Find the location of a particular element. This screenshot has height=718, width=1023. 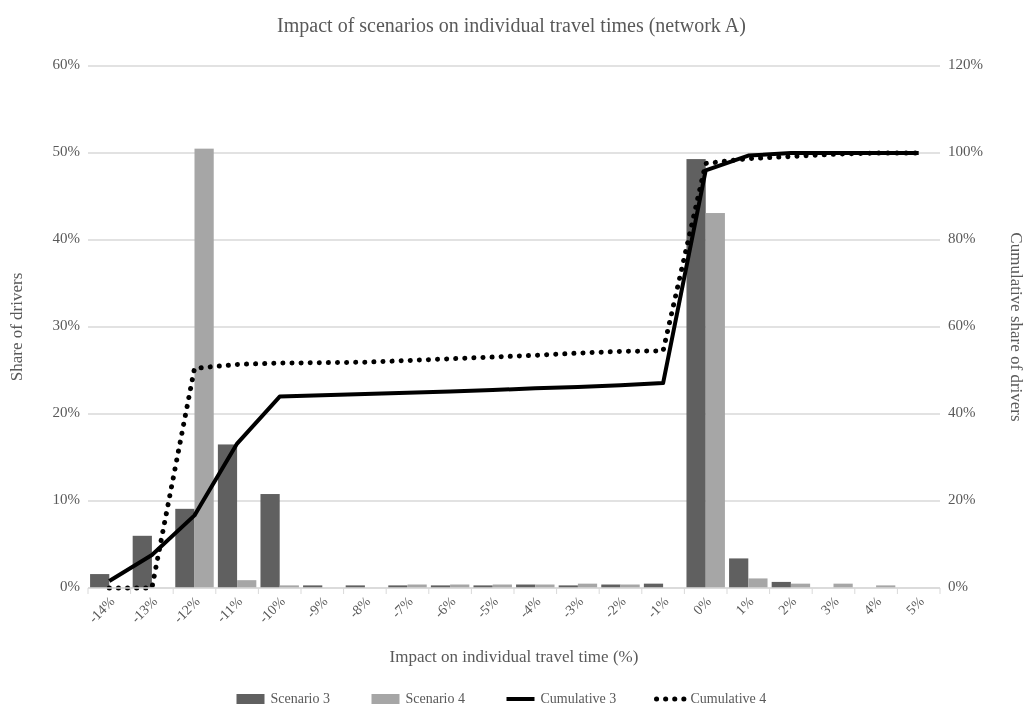

x-tick-label: -1% is located at coordinates (658, 607).